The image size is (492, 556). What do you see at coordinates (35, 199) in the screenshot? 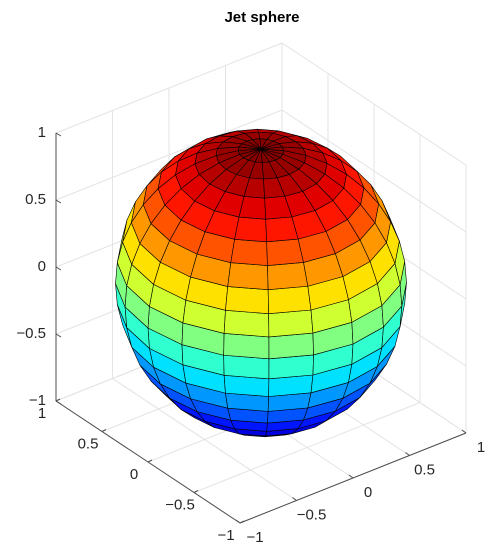
I see `z-tick-label: 0.5` at bounding box center [35, 199].